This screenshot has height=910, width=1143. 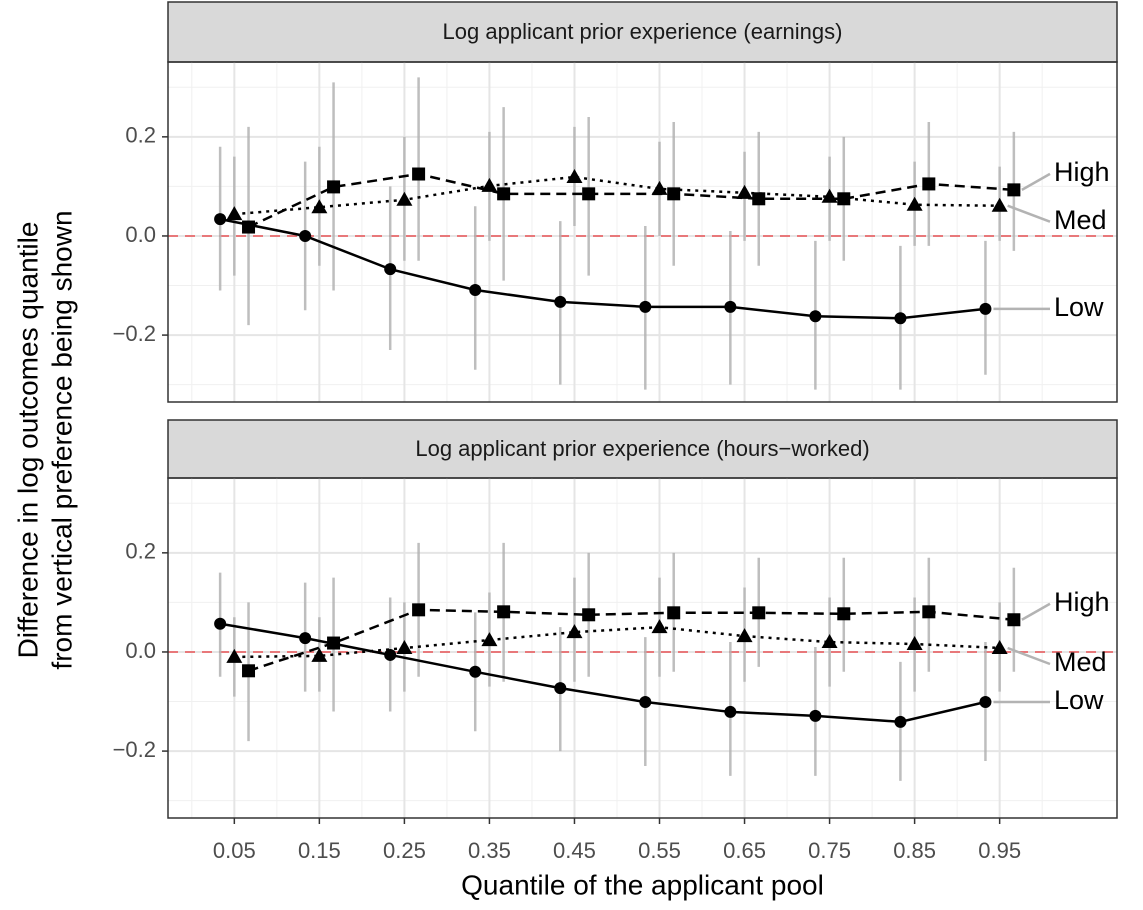 What do you see at coordinates (999, 850) in the screenshot?
I see `x-tick-label: 0.95` at bounding box center [999, 850].